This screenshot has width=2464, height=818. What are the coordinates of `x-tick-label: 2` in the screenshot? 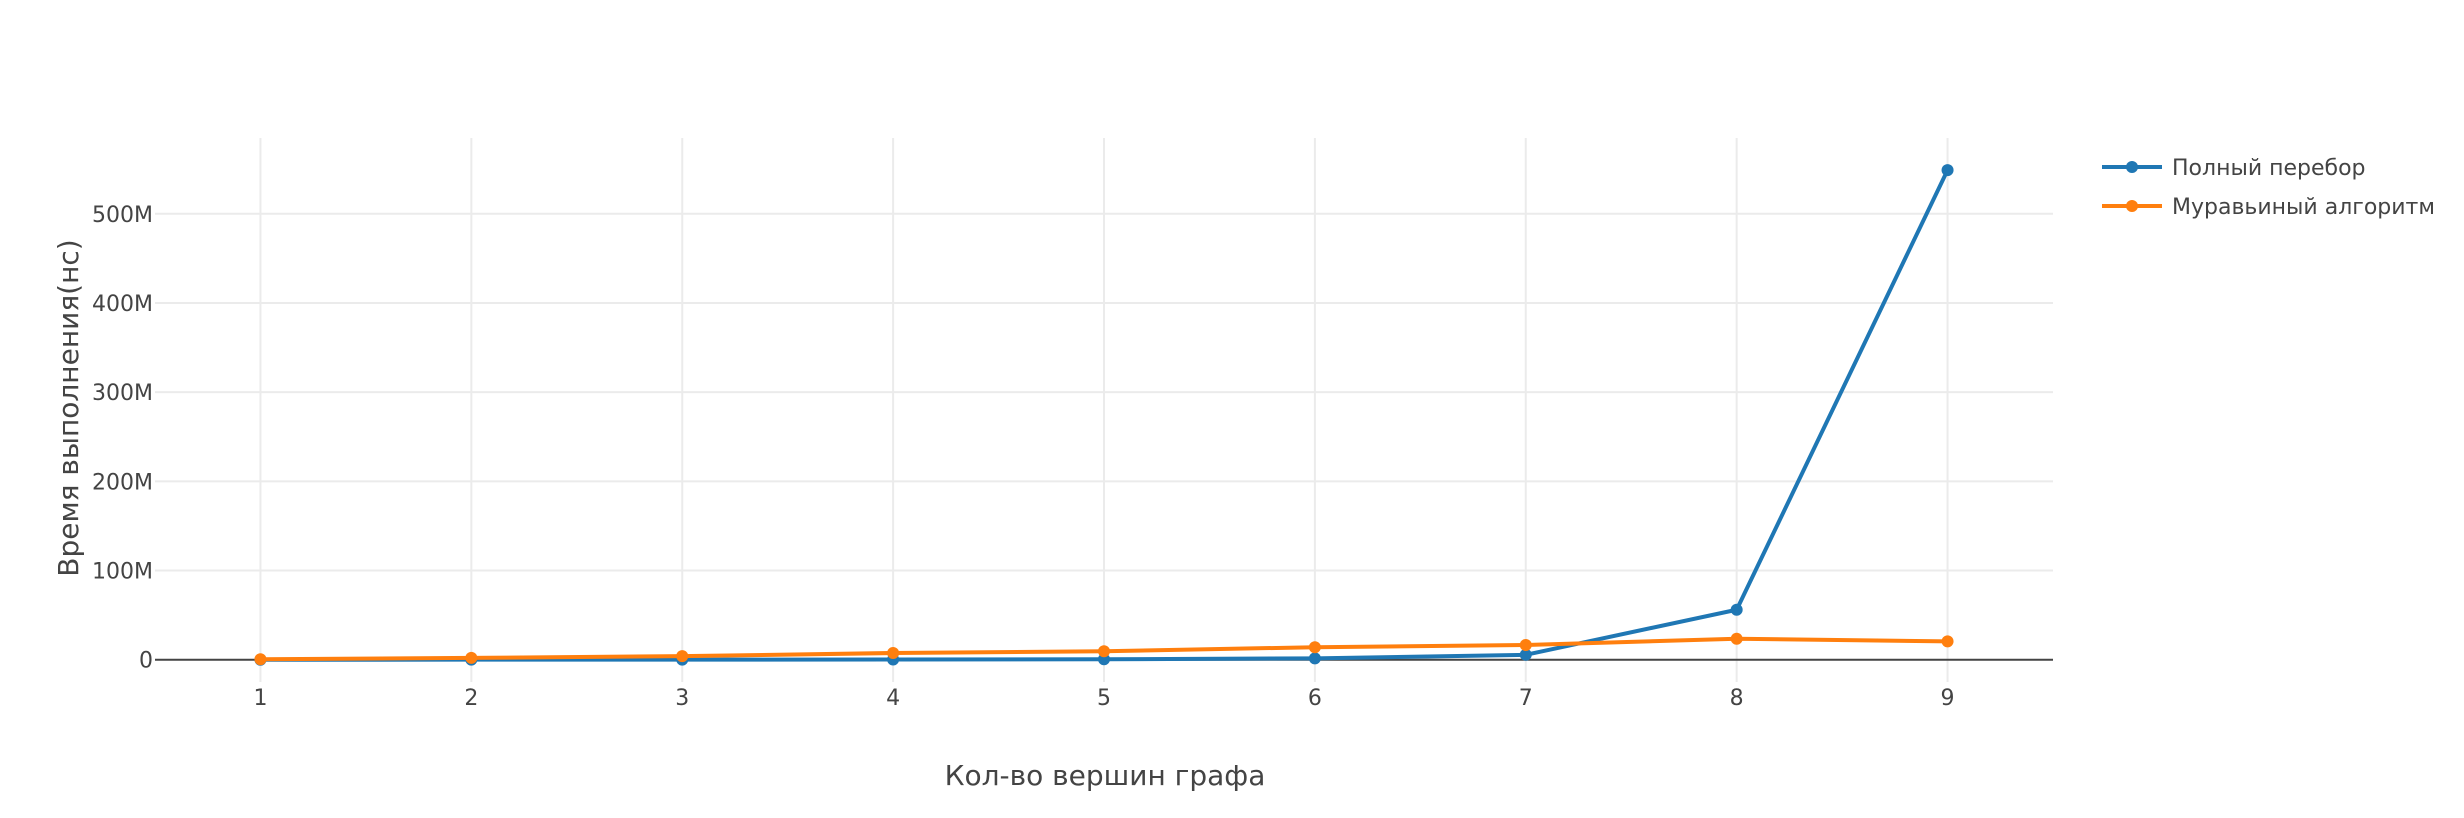 It's located at (471, 698).